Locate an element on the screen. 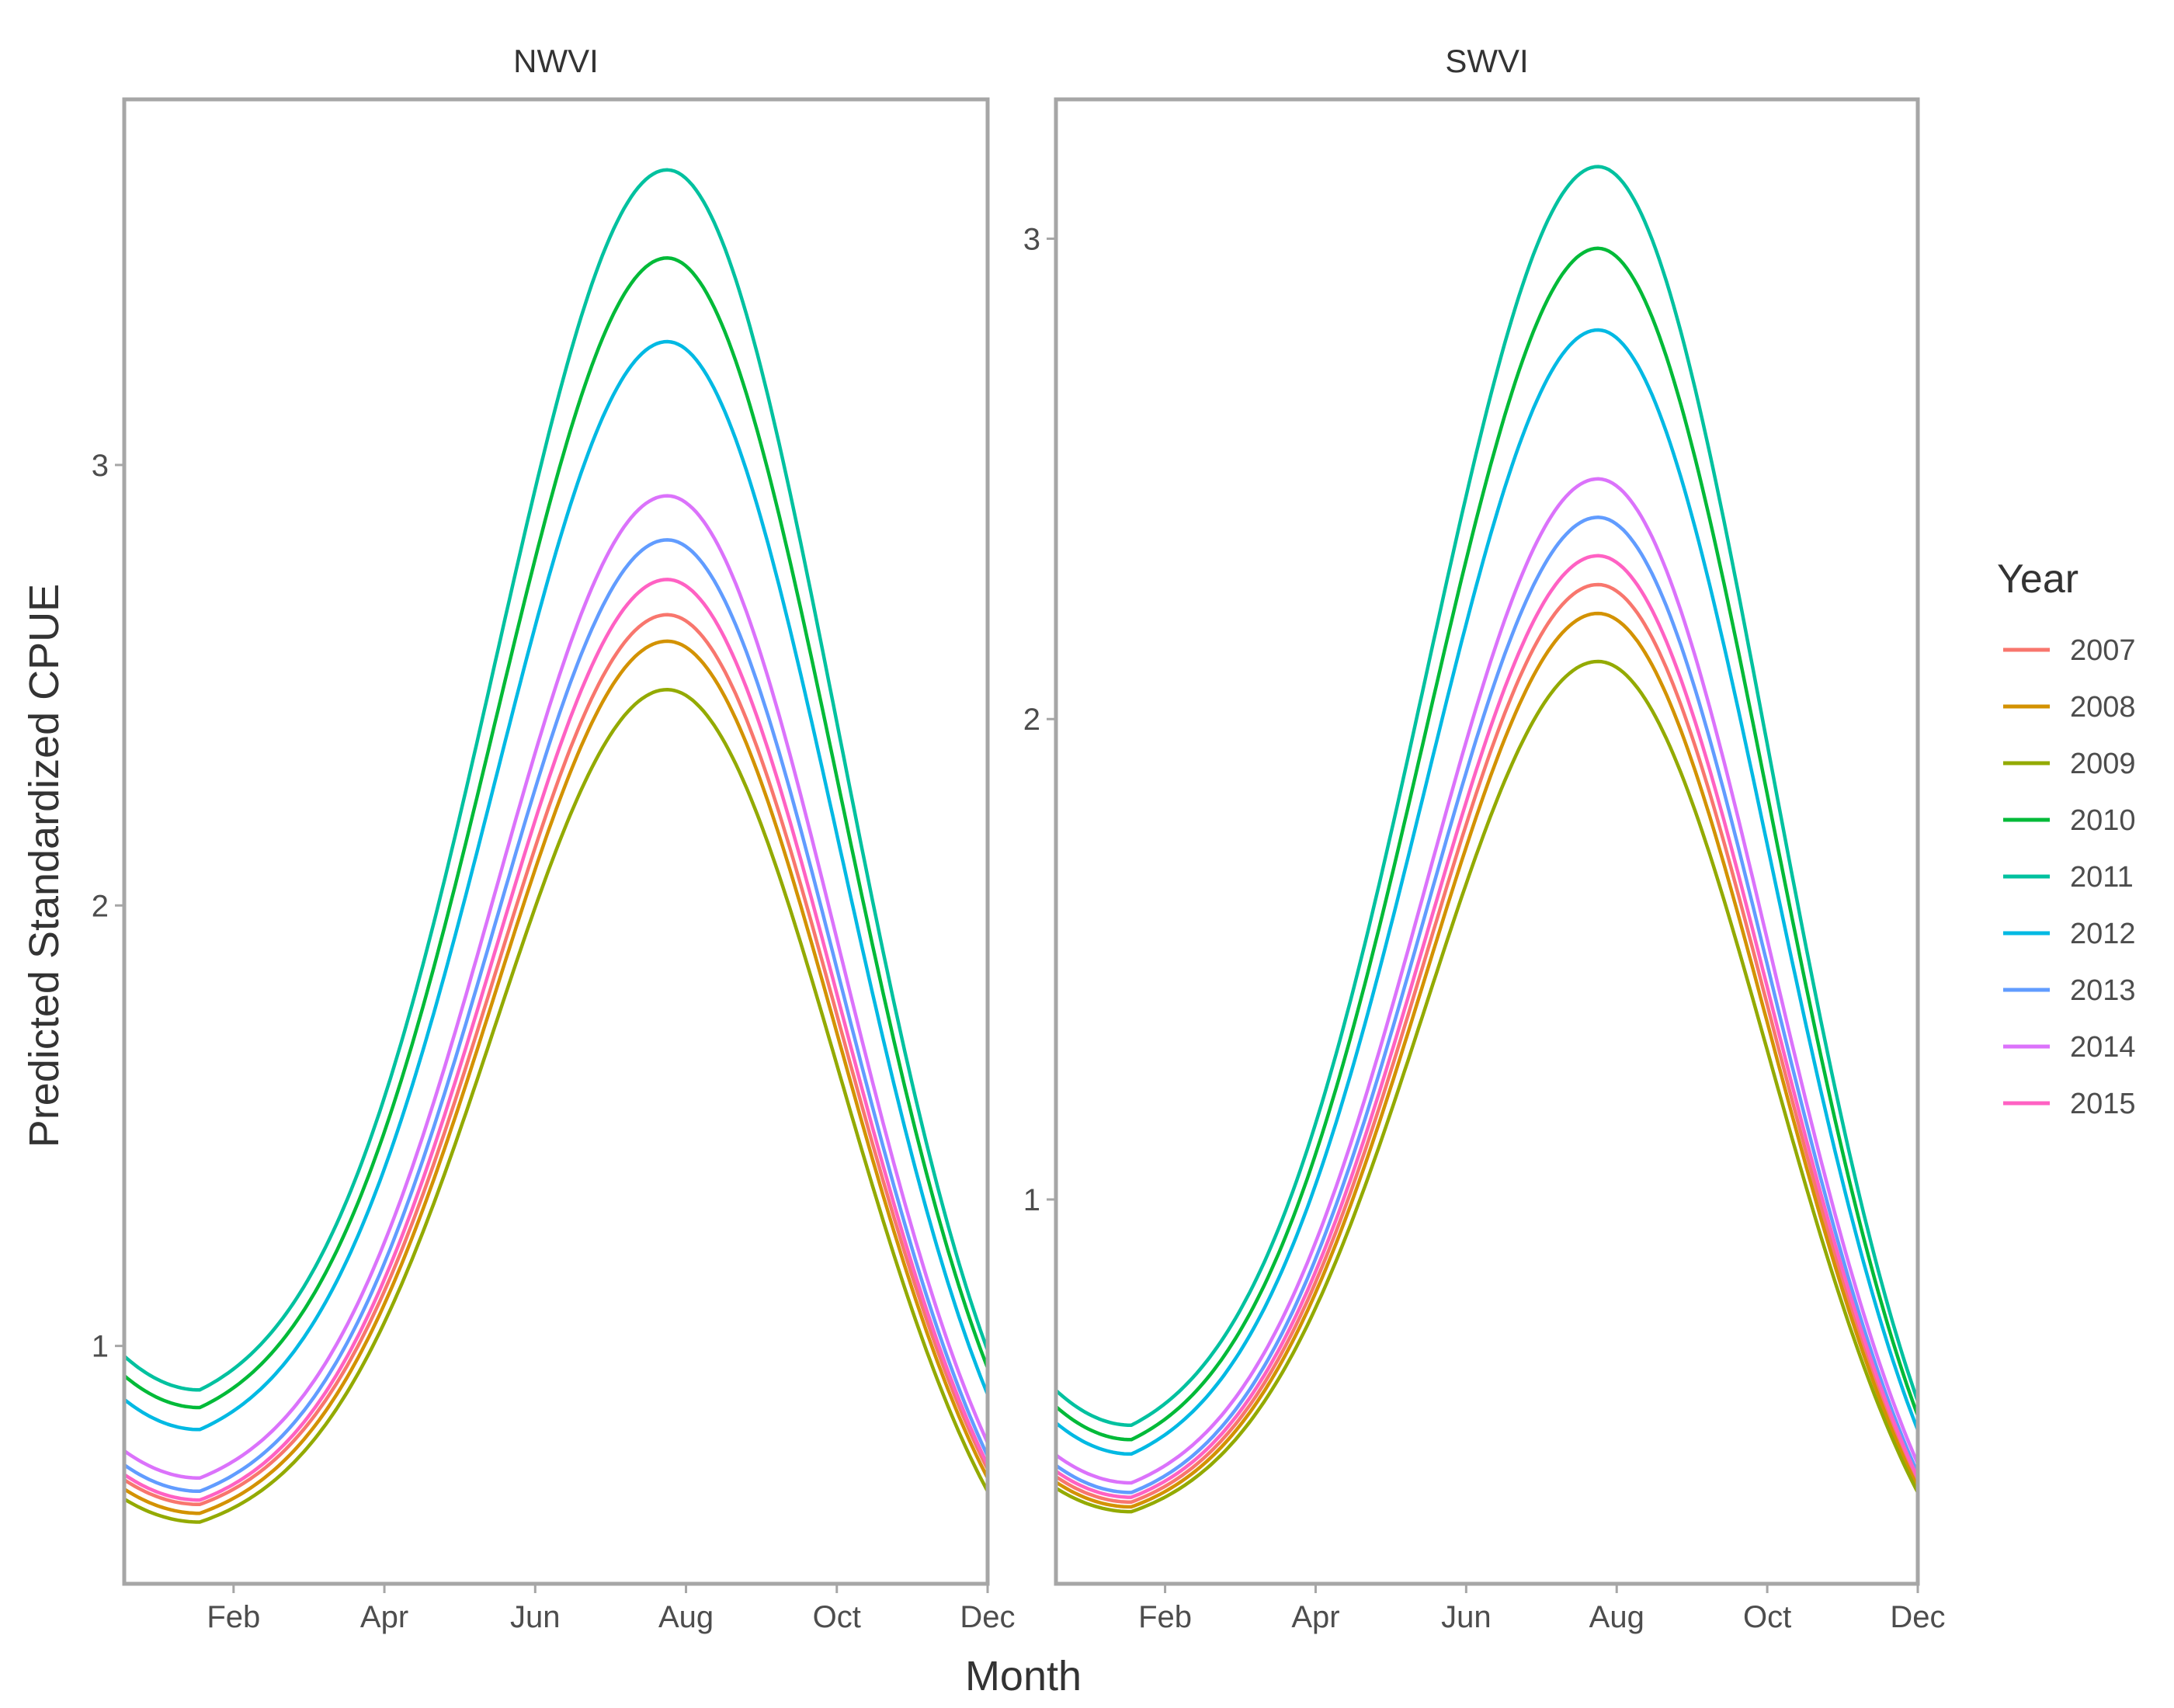 The image size is (2174, 1708). legend-label: 2013 is located at coordinates (2103, 991).